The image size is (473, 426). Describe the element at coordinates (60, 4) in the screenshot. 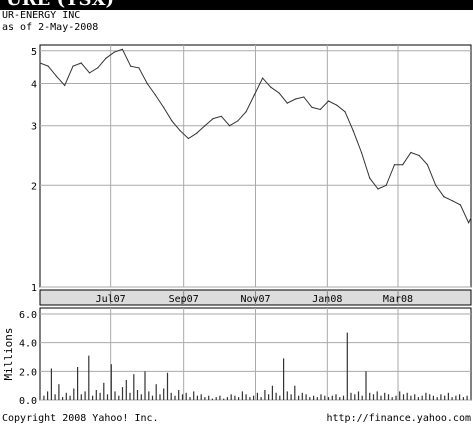

I see `ticker-title: URE (TSX)` at that location.